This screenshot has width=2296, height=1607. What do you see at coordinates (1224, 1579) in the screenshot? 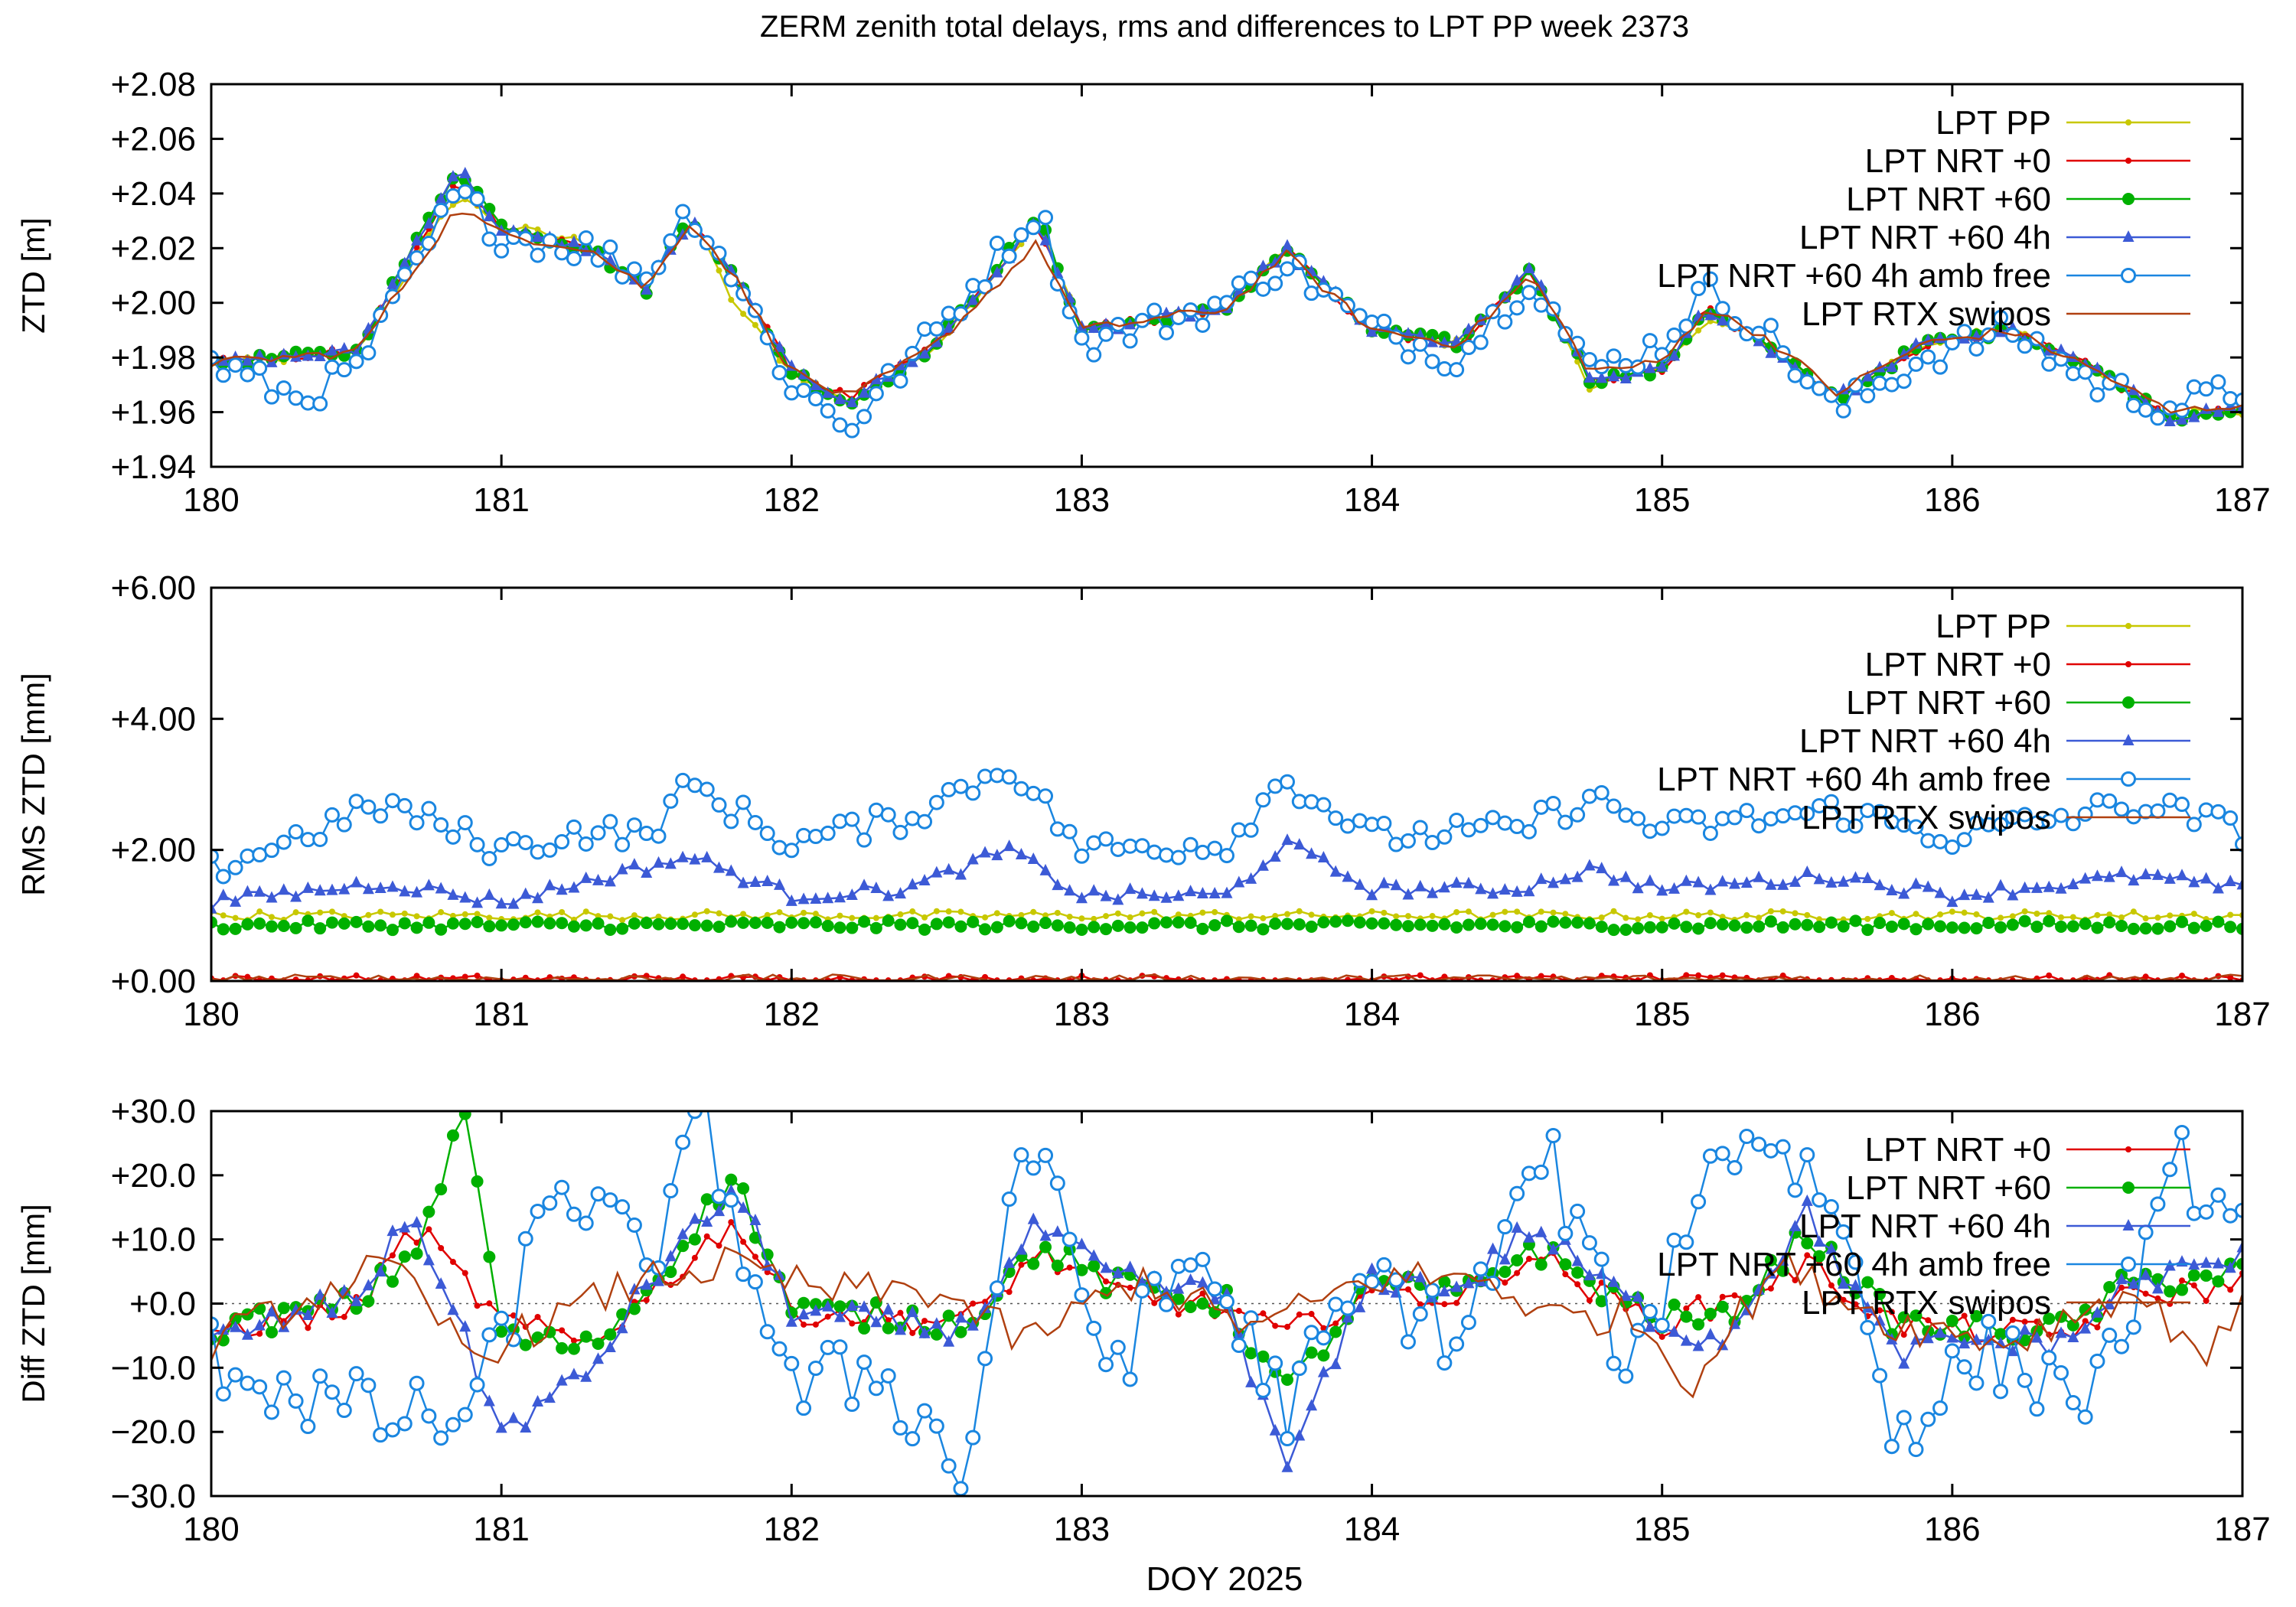
I see `x-axis-label: DOY 2025` at bounding box center [1224, 1579].